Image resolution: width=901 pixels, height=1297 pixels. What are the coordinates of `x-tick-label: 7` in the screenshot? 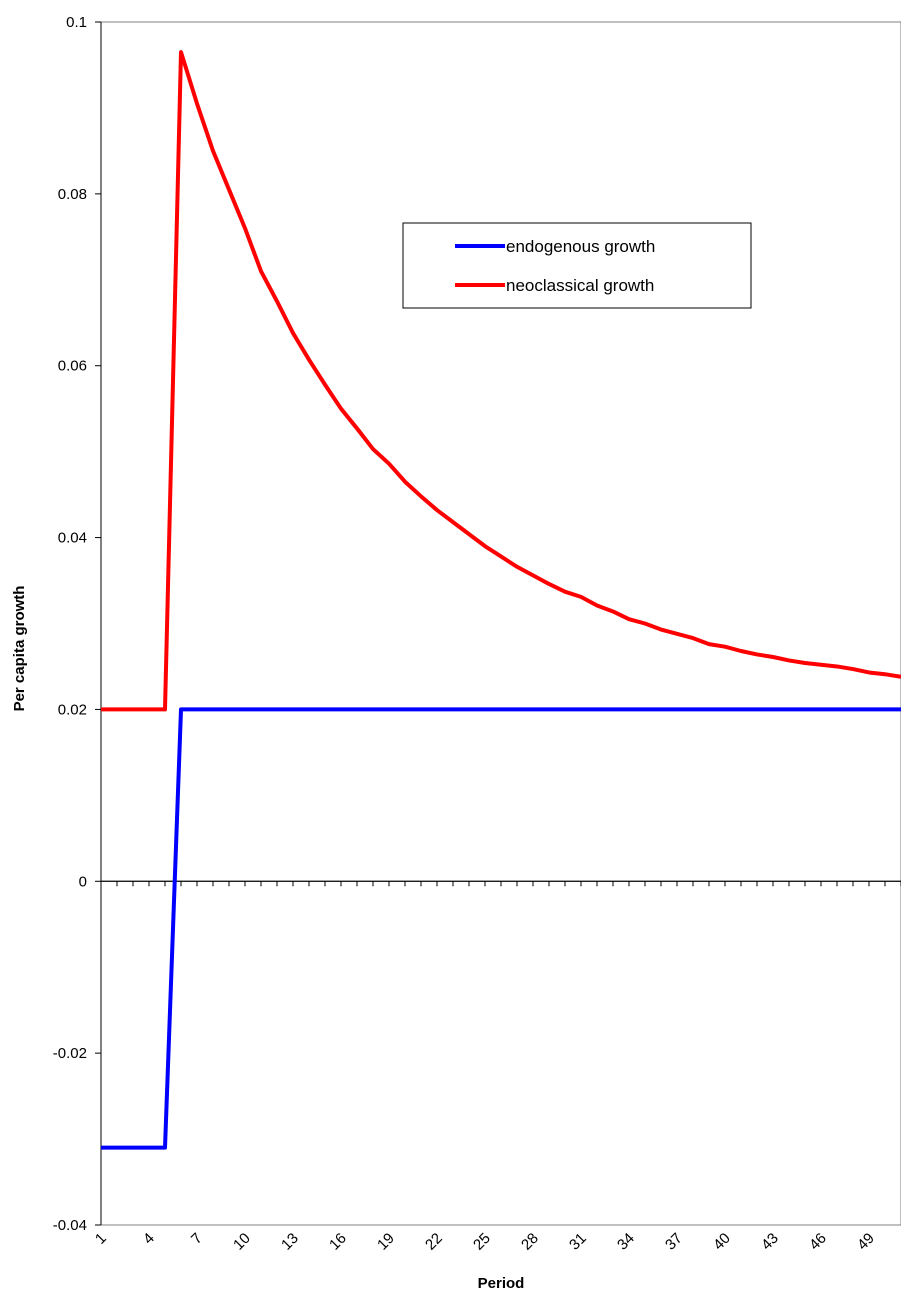 It's located at (197, 1239).